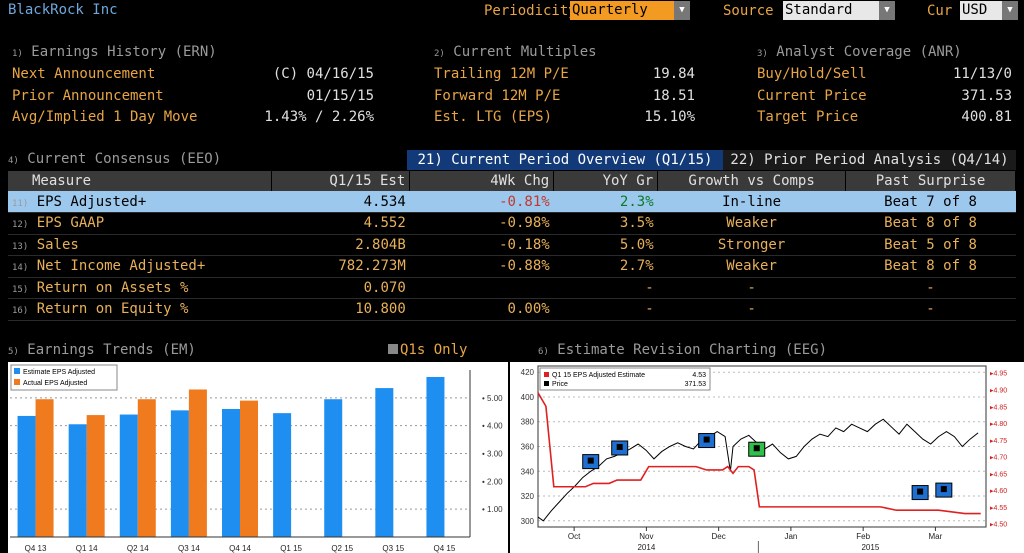 The image size is (1024, 553). I want to click on past-surprise-cell: Beat 8 of 8, so click(930, 266).